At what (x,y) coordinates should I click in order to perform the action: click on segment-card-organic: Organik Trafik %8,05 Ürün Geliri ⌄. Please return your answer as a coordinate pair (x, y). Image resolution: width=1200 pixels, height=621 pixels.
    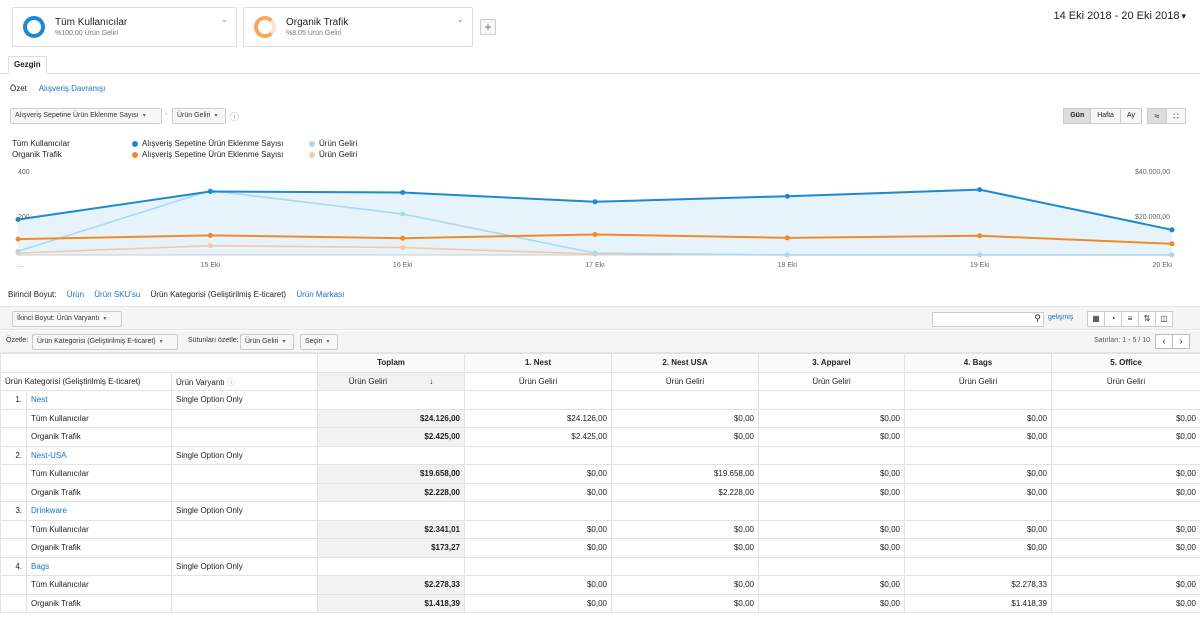
    Looking at the image, I should click on (358, 27).